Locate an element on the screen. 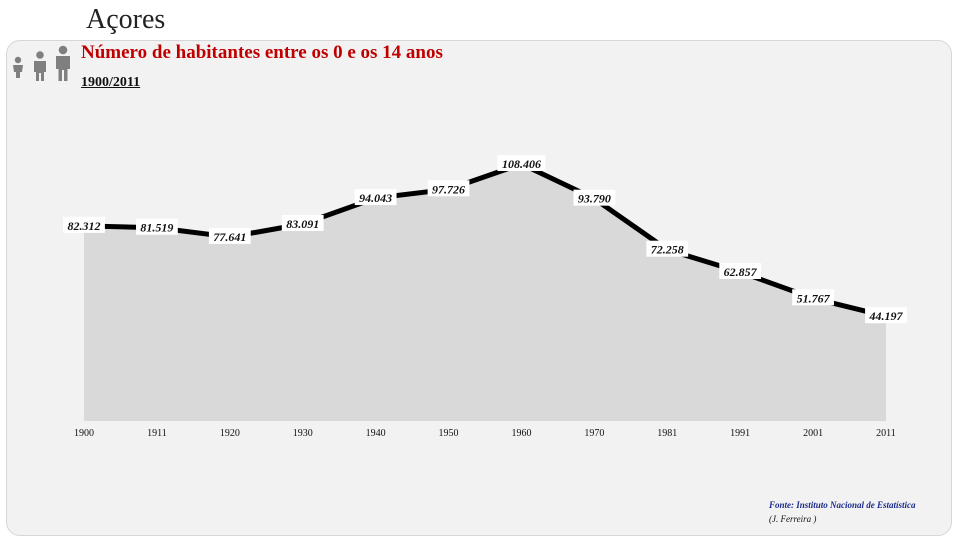 Image resolution: width=960 pixels, height=540 pixels. data-point-1920: 77.641 is located at coordinates (229, 235).